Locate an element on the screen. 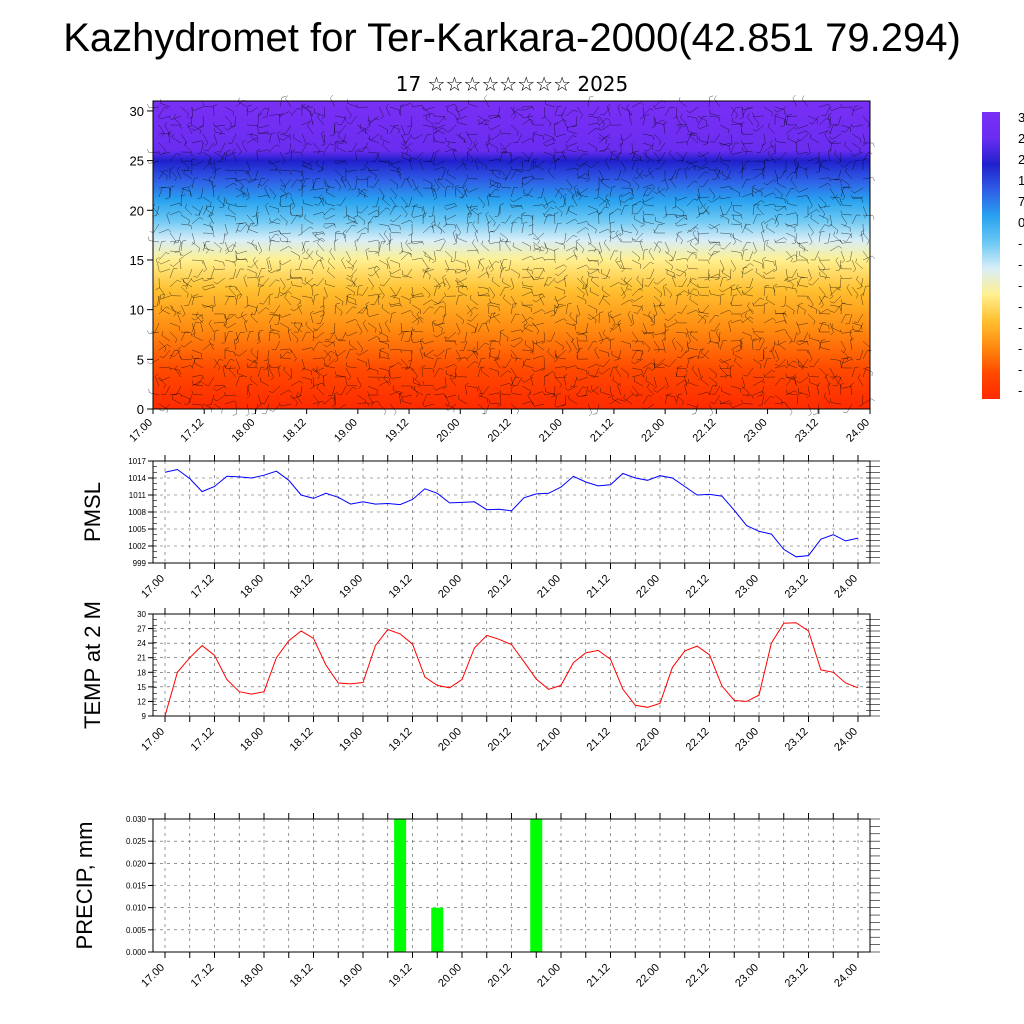  y-tick-label: 18 is located at coordinates (141, 672).